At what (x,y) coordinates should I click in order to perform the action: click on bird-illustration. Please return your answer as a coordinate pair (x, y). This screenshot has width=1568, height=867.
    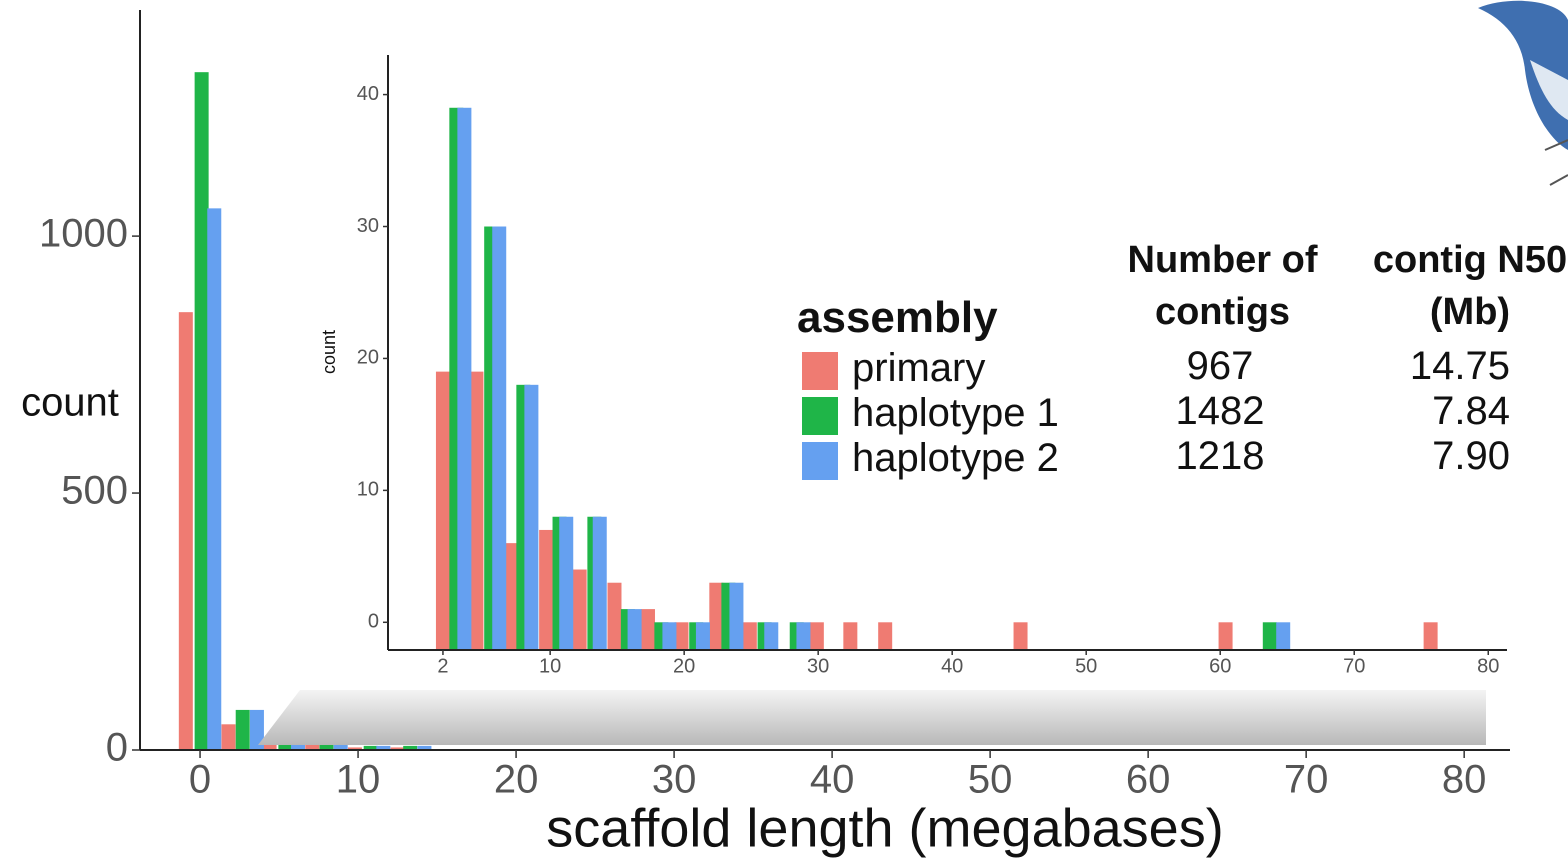
    Looking at the image, I should click on (1523, 93).